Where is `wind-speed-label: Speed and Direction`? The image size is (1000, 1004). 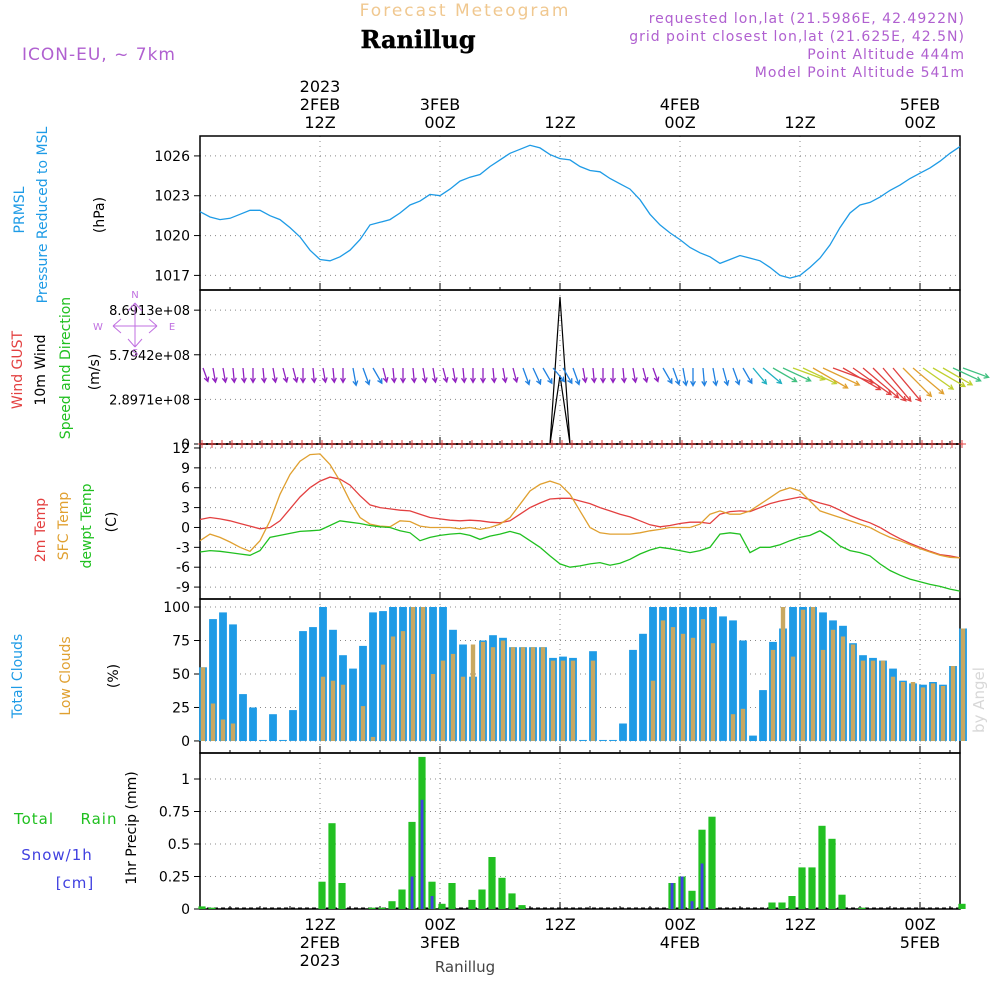 wind-speed-label: Speed and Direction is located at coordinates (66, 368).